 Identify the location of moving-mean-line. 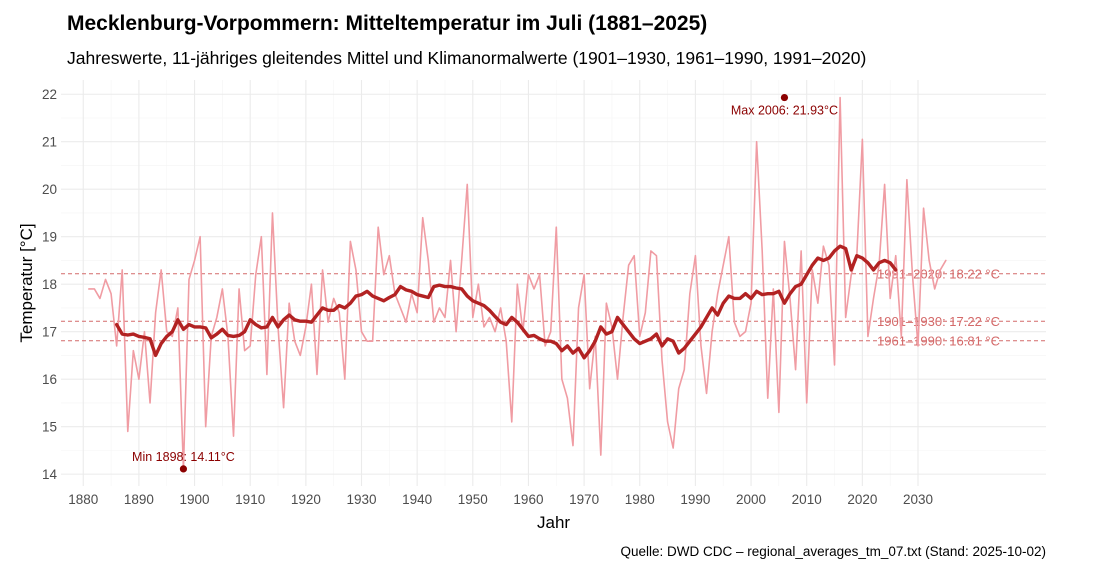
(506, 302).